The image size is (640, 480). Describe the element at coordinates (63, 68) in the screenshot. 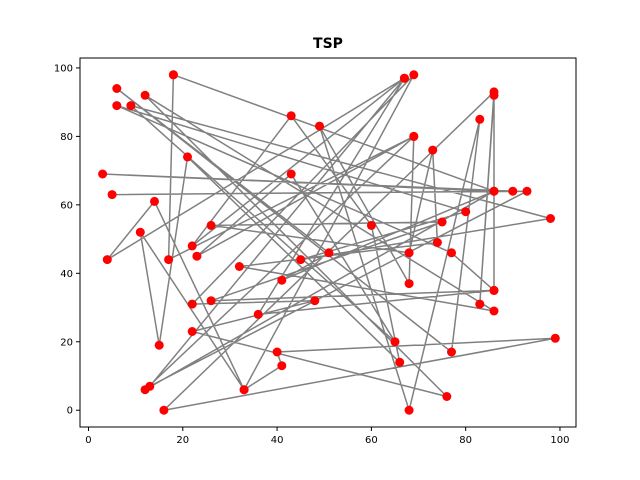

I see `y-tick-label: 100` at that location.